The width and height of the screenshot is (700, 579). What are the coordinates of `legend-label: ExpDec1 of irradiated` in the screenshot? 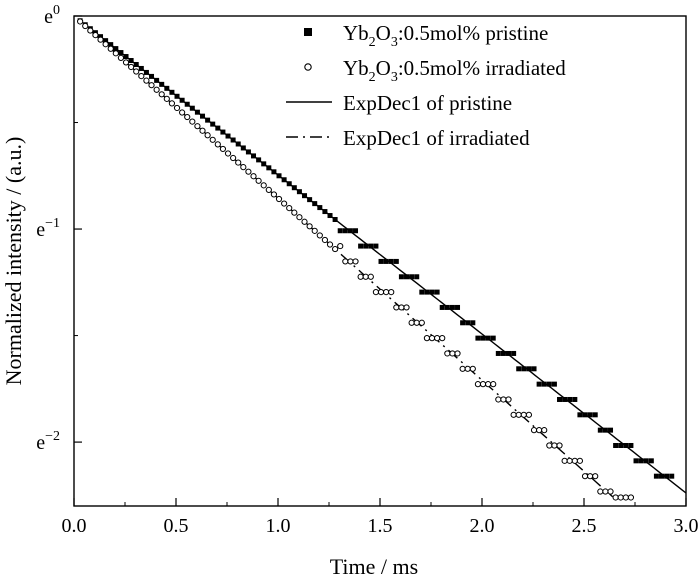 It's located at (436, 138).